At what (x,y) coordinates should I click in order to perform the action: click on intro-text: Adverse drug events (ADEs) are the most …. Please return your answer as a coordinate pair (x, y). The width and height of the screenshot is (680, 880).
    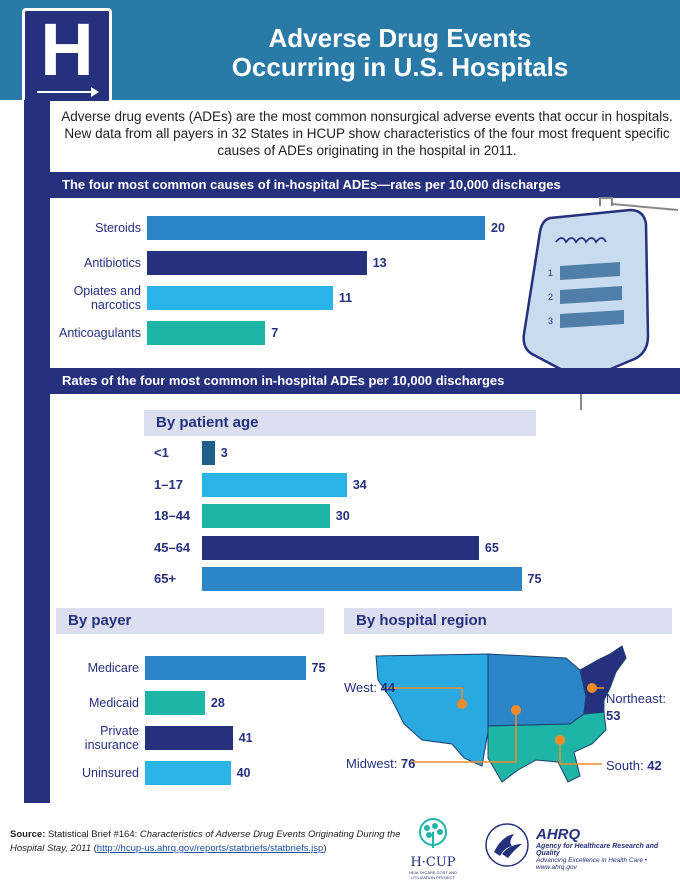
    Looking at the image, I should click on (367, 133).